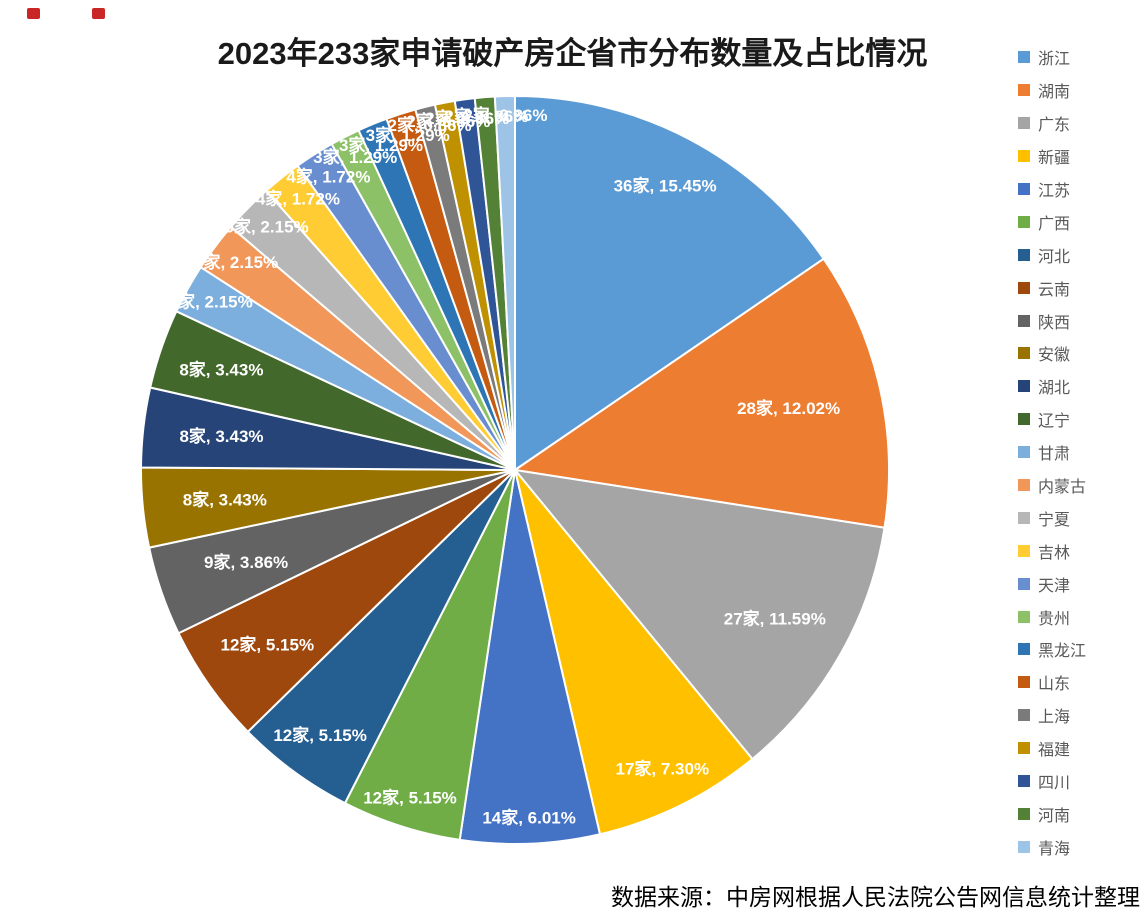  Describe the element at coordinates (1081, 715) in the screenshot. I see `legend-item-20: 上海` at that location.